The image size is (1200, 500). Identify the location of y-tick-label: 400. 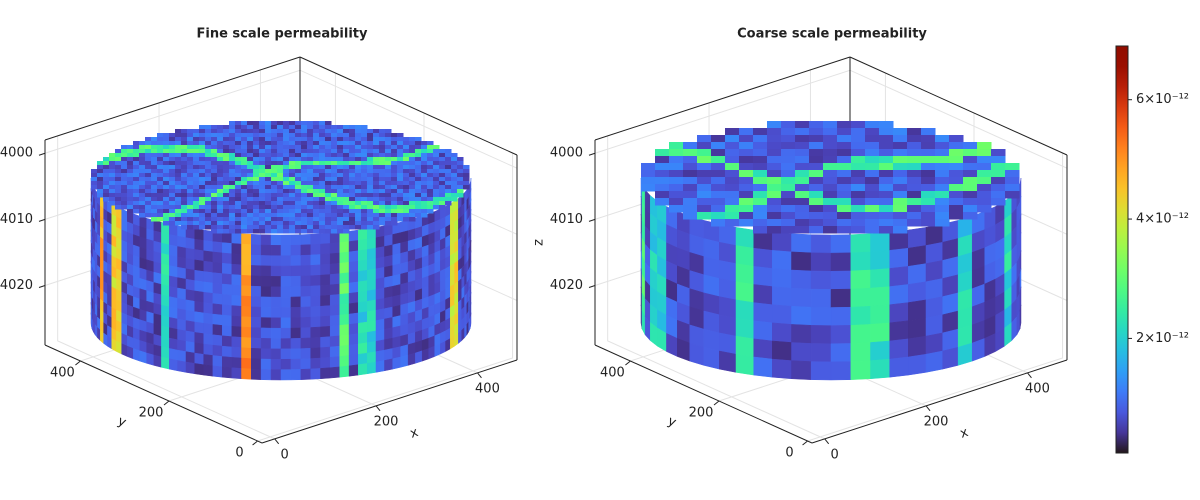
(62, 373).